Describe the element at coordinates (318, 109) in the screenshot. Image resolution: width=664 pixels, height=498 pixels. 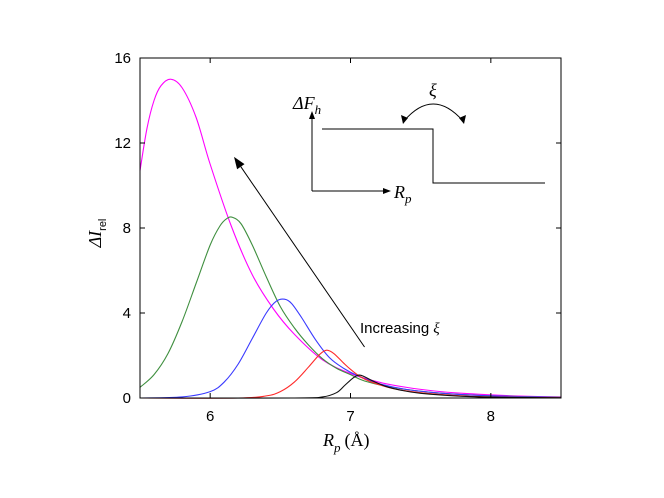
I see `inset-y-subscript: h` at that location.